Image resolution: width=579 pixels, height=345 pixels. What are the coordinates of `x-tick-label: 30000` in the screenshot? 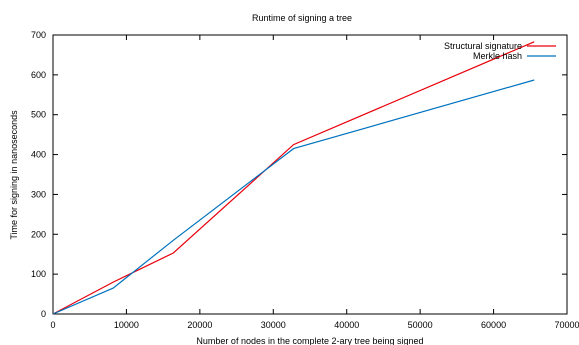 It's located at (273, 325).